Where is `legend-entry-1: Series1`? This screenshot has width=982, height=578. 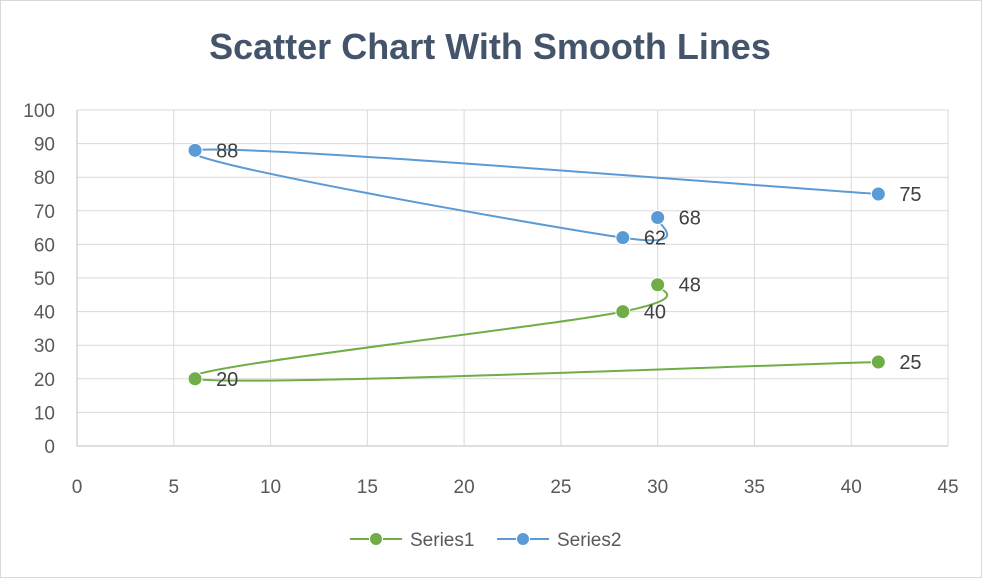
legend-entry-1: Series1 is located at coordinates (412, 540).